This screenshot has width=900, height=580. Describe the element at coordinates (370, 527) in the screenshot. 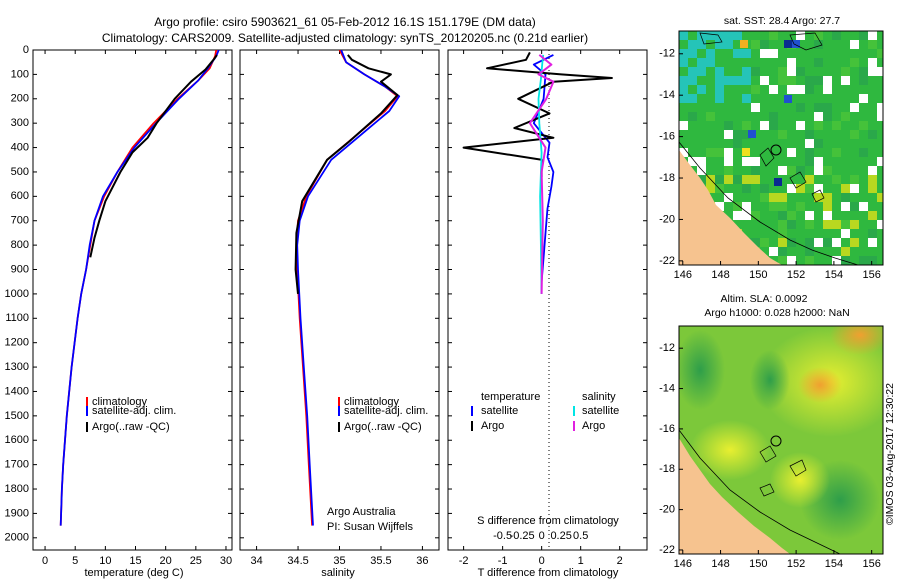

I see `pi-annotation: PI: Susan Wijffels` at that location.